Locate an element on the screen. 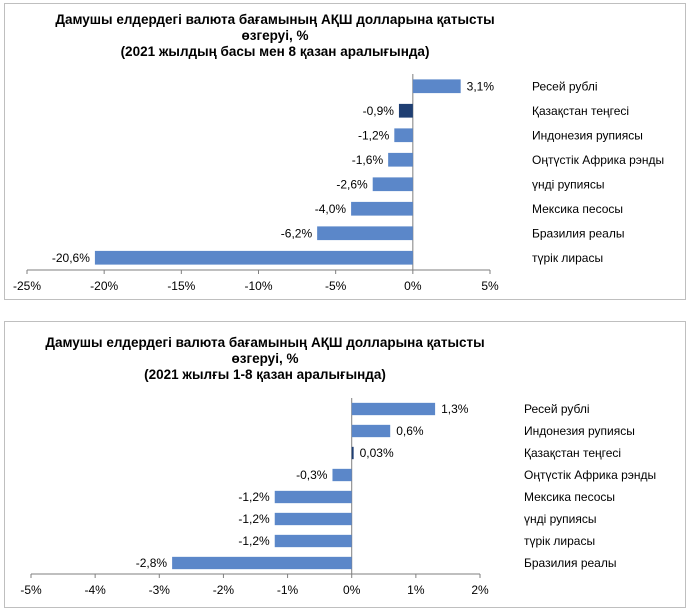  chart-2-category-label: Ресей рублі is located at coordinates (557, 409).